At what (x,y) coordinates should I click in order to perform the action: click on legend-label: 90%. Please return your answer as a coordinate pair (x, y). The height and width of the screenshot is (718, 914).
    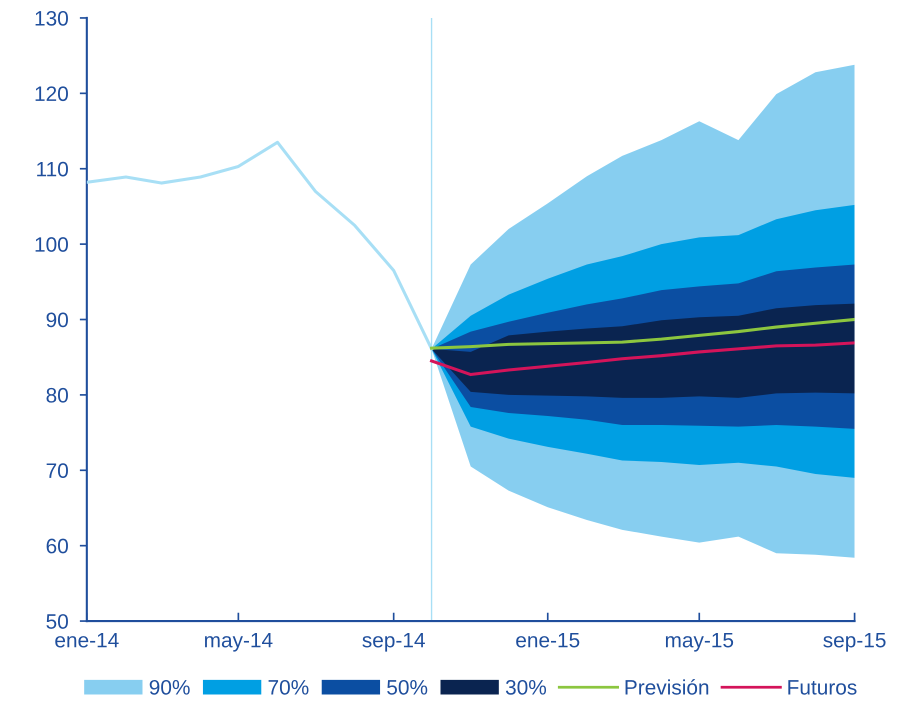
    Looking at the image, I should click on (170, 687).